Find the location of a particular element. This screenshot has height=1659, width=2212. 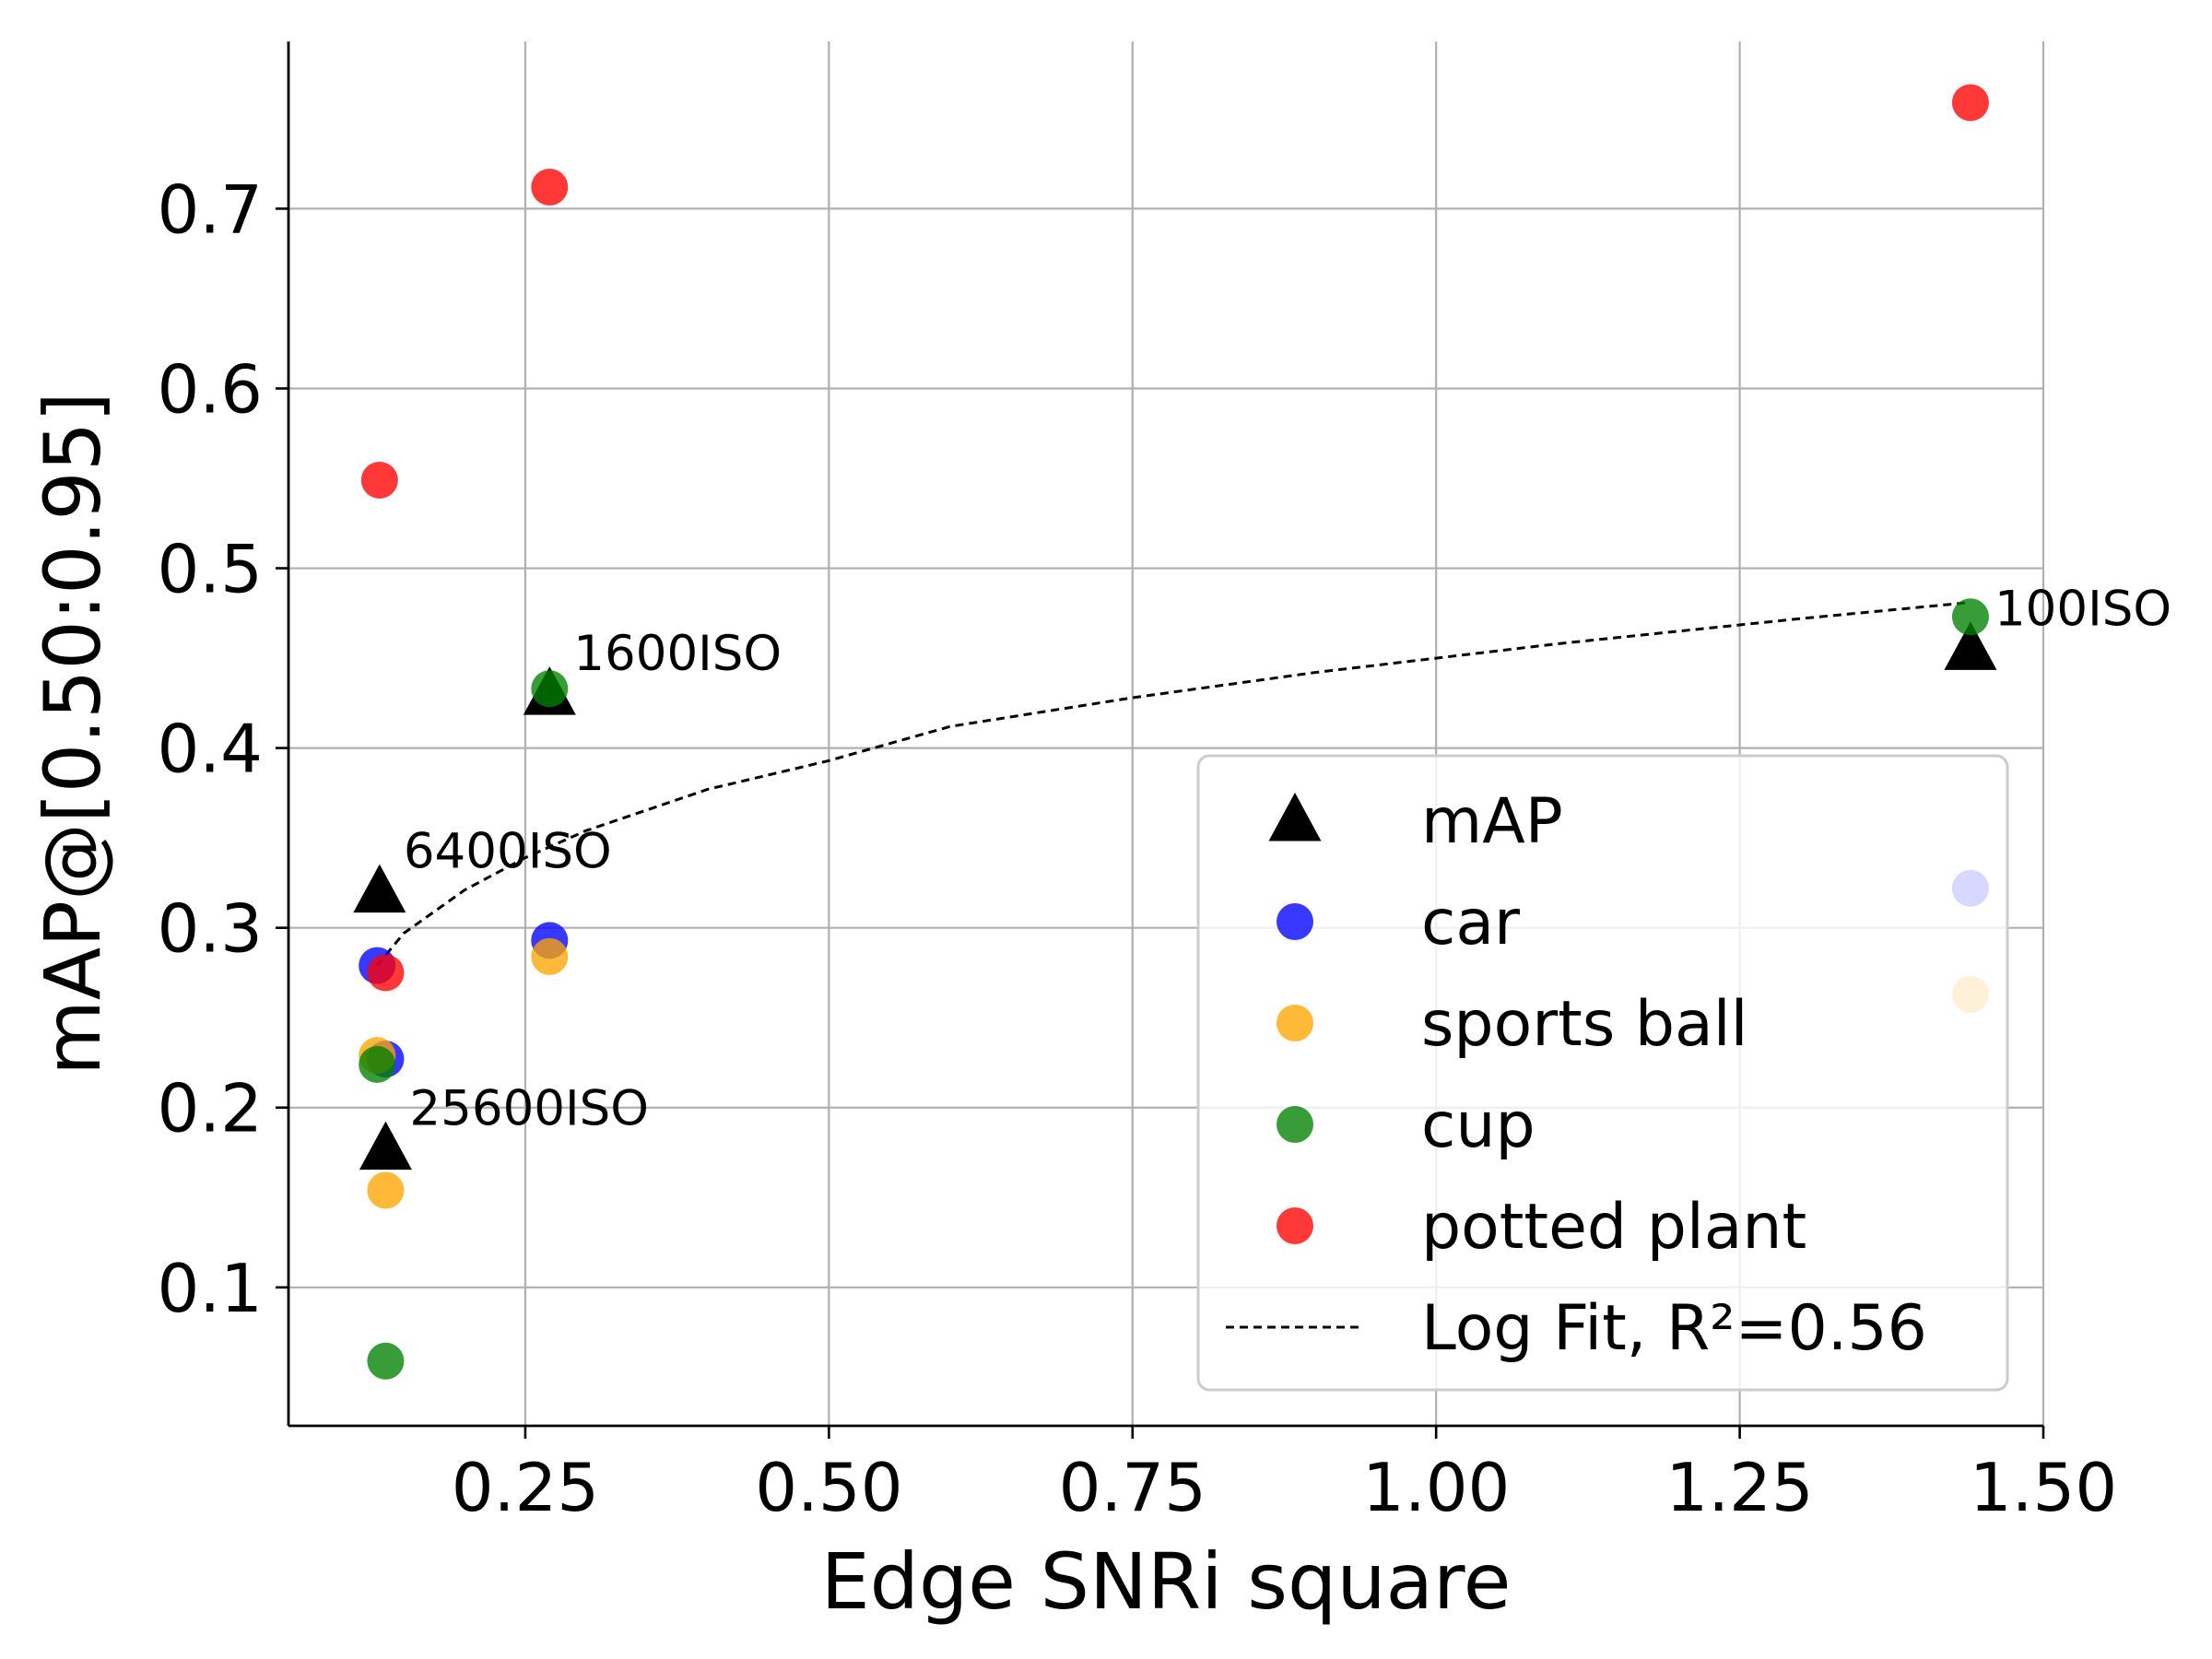

legend-label-log-fit-r-0-56: Log Fit, R²=0.56 is located at coordinates (1674, 1328).